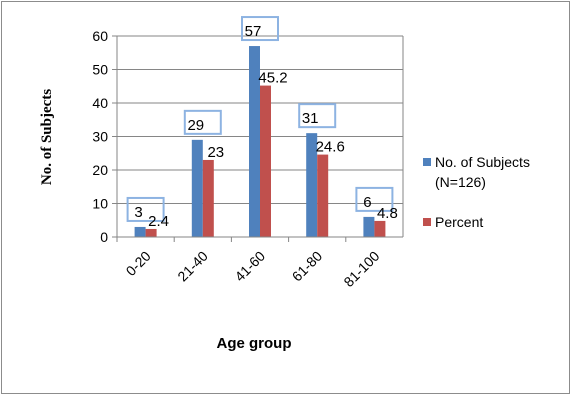 The height and width of the screenshot is (396, 573). Describe the element at coordinates (100, 170) in the screenshot. I see `y-tick-label-2: 20` at that location.